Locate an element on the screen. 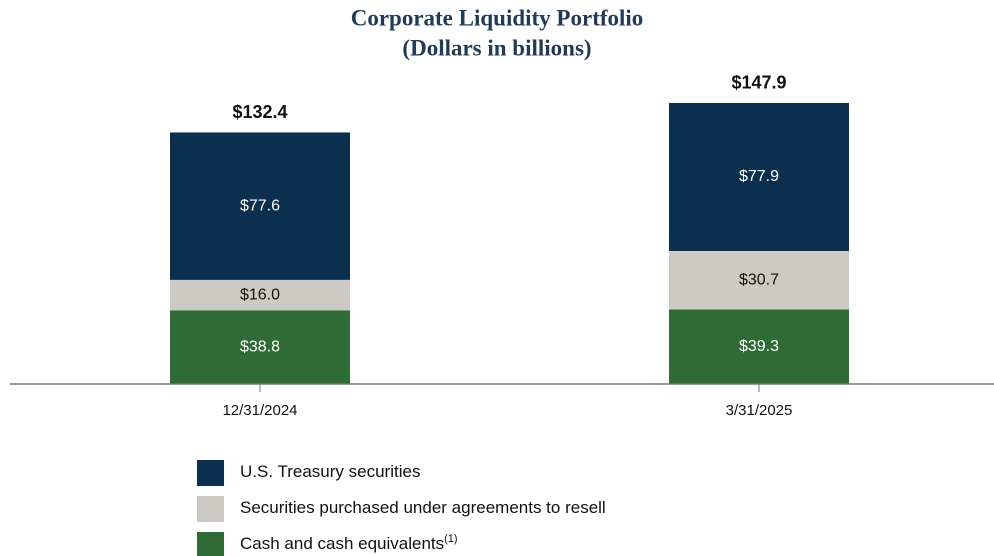 The image size is (994, 556). legend-text: Cash and cash equivalents is located at coordinates (342, 543).